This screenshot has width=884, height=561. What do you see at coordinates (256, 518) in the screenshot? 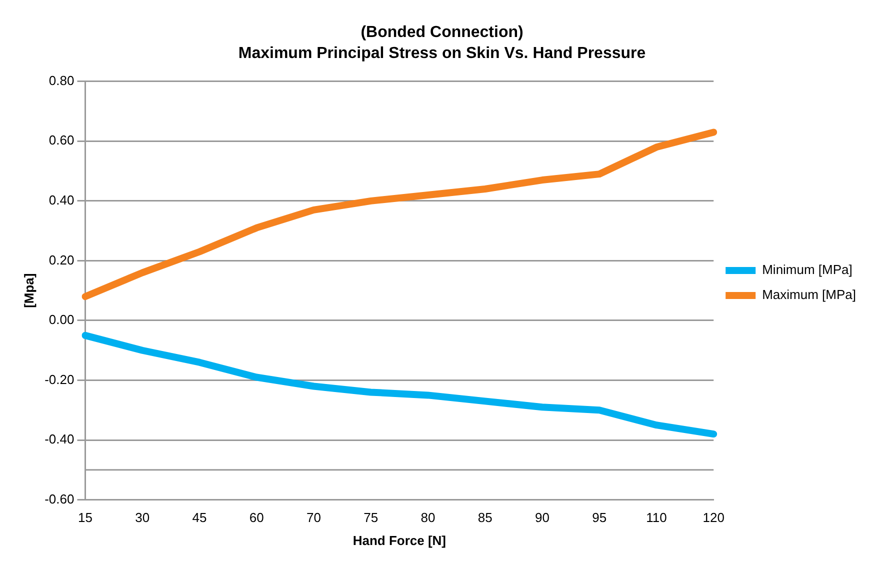
I see `x-tick-label: 60` at bounding box center [256, 518].